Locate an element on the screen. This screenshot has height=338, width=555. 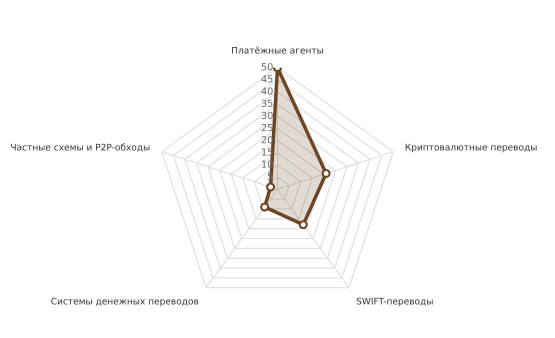
y-tick-label: 35 is located at coordinates (267, 103).